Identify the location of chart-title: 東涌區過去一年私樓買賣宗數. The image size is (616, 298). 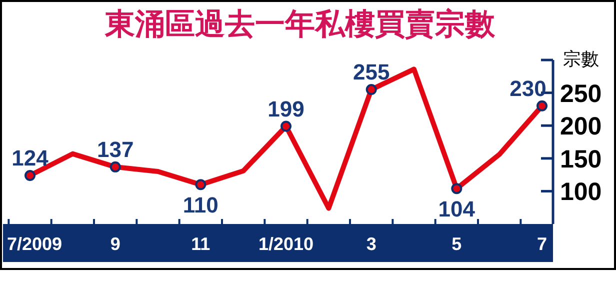
(300, 24).